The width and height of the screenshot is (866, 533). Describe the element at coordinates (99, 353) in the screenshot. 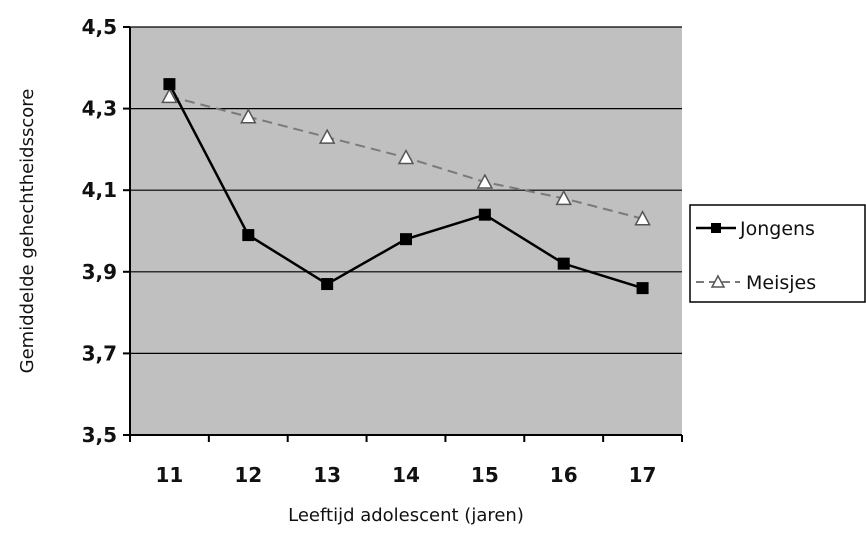

I see `y-tick-label: 3,7` at that location.